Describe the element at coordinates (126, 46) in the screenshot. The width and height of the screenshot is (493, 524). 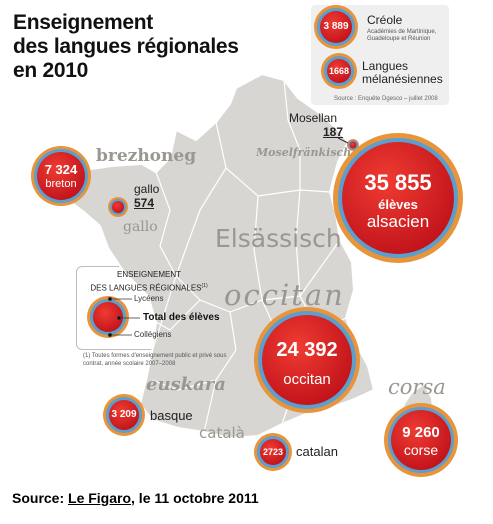
I see `title-line-2: des langues régionales` at that location.